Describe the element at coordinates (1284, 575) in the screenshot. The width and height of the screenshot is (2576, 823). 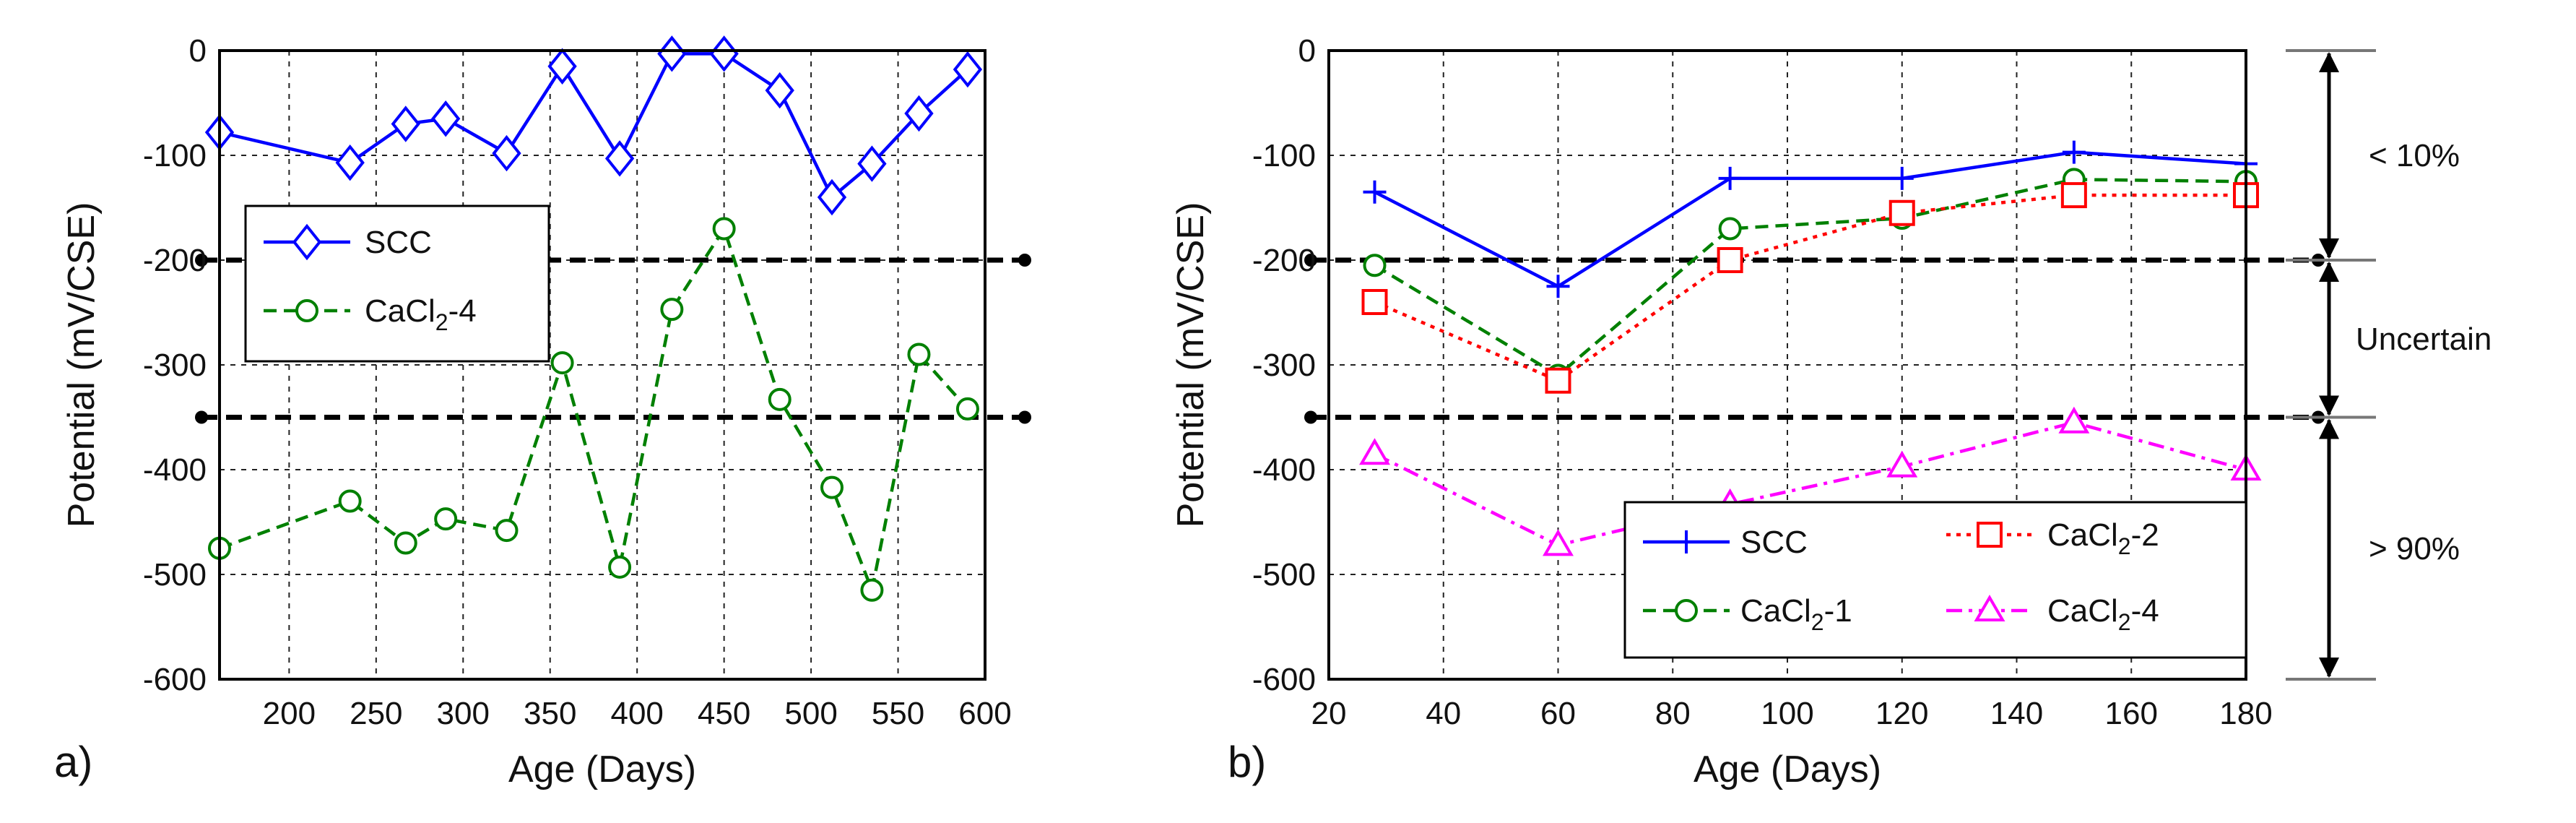
I see `y-tick-label: -500` at that location.